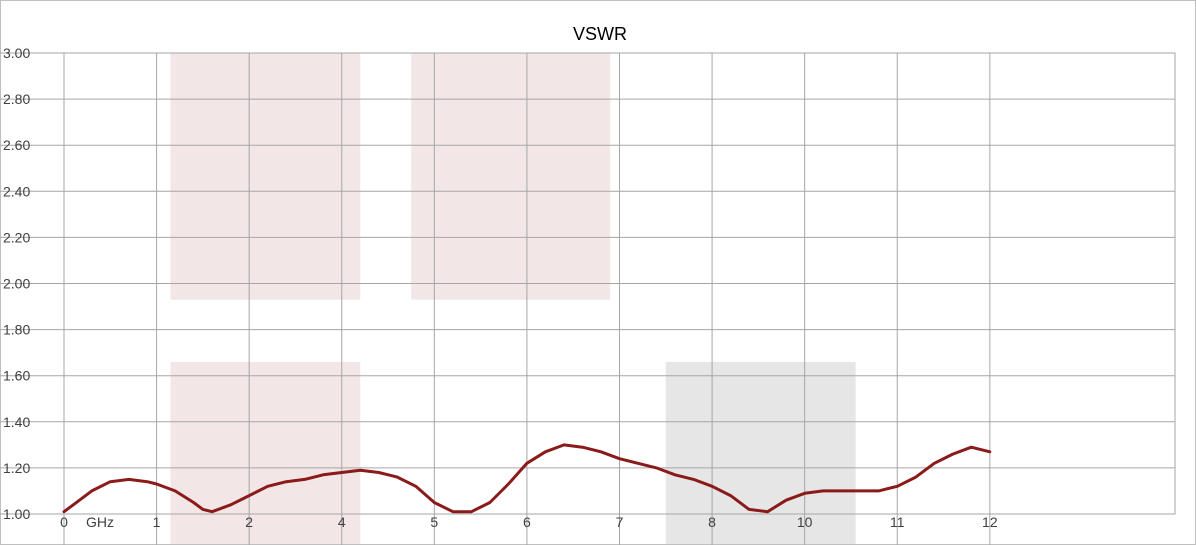 The width and height of the screenshot is (1196, 545). Describe the element at coordinates (990, 522) in the screenshot. I see `x-tick-label: 12` at that location.